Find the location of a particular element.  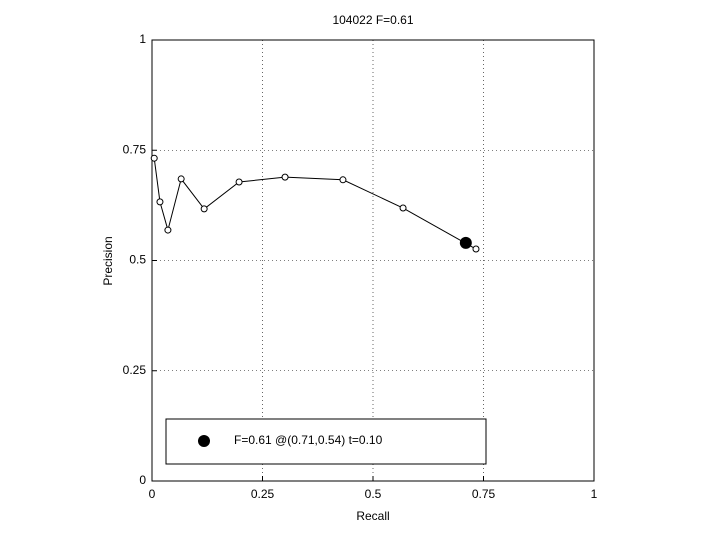

y-tick-label: 0 is located at coordinates (142, 480).